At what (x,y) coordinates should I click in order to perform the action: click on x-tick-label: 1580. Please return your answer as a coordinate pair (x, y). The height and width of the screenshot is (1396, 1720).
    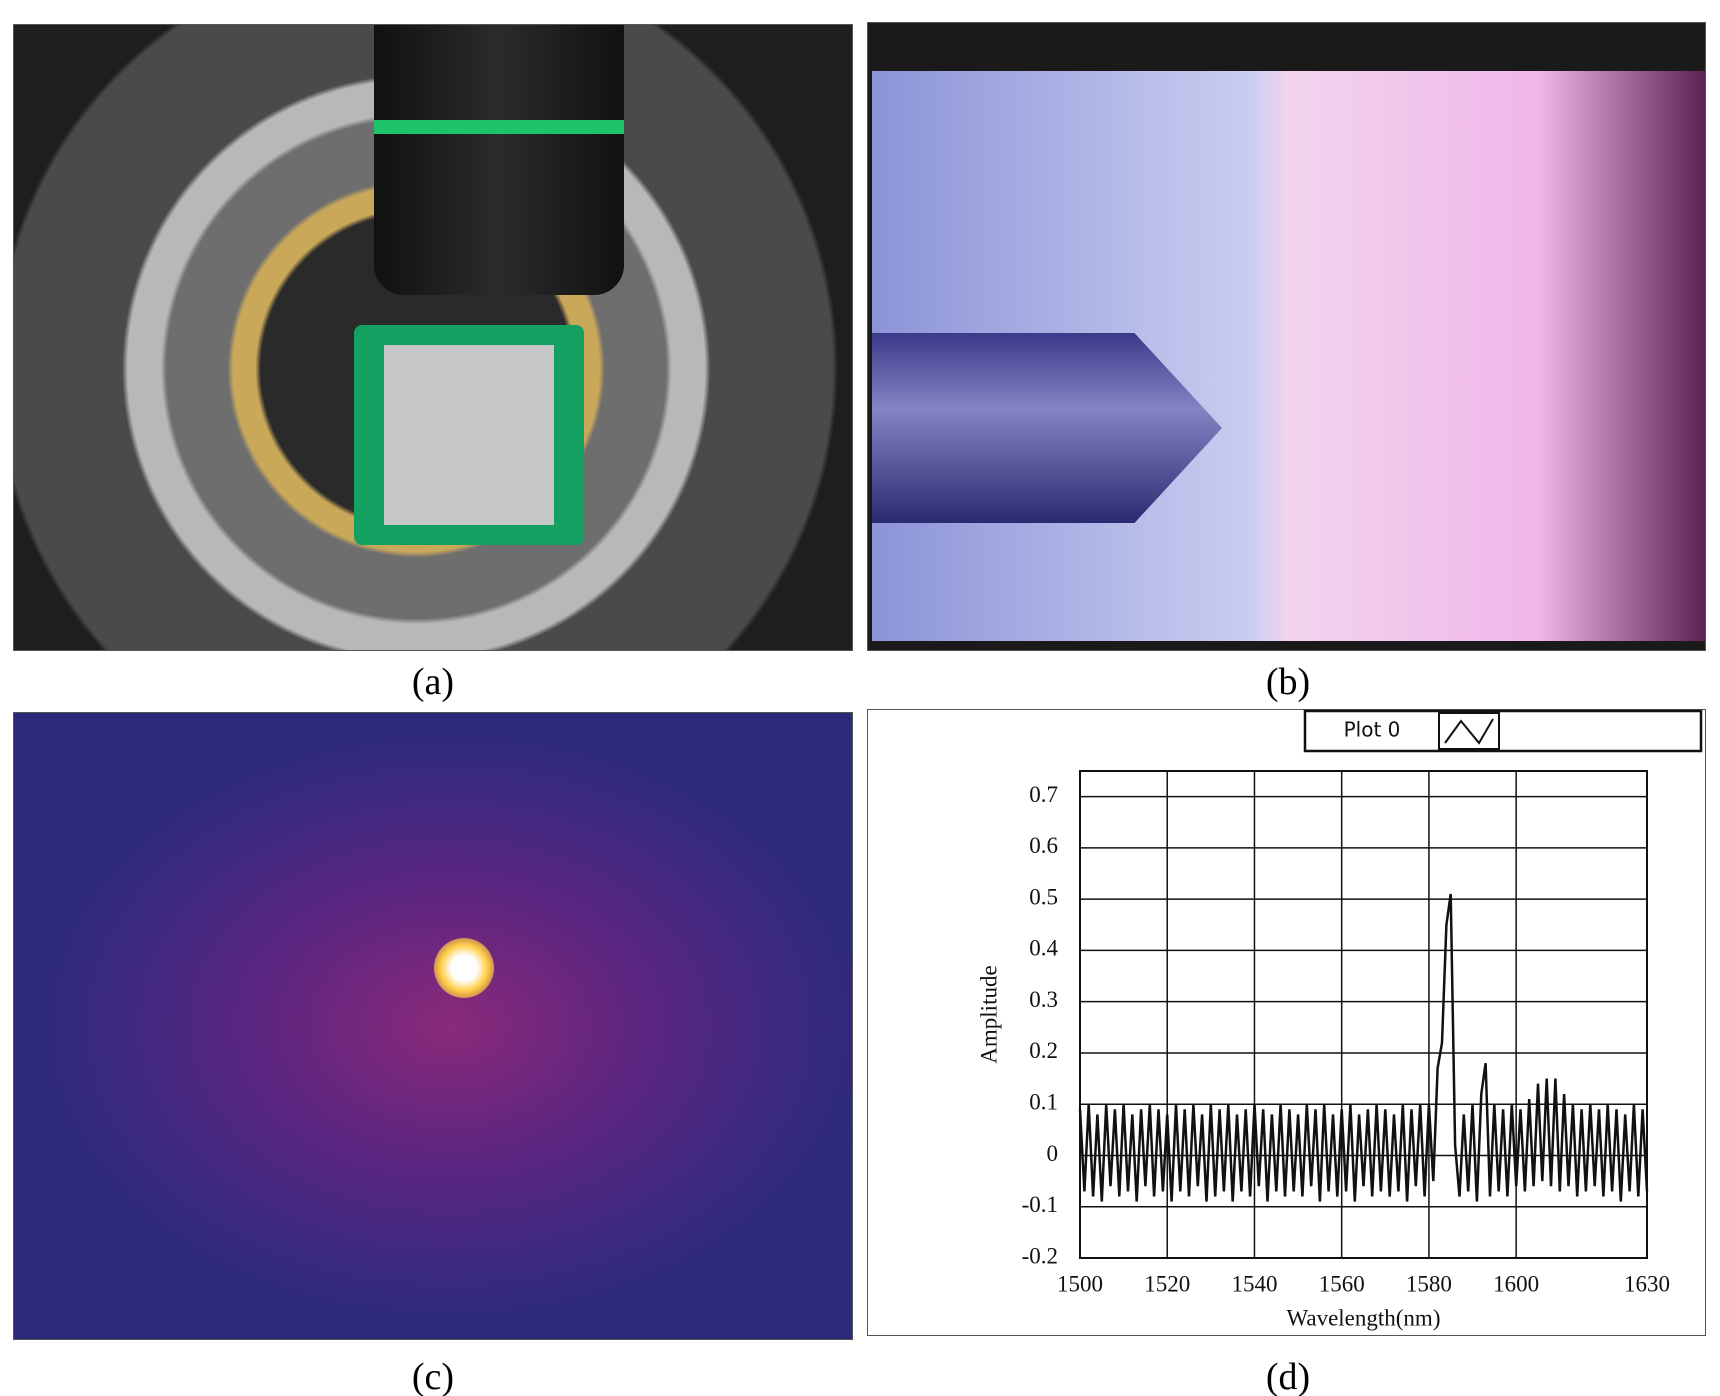
    Looking at the image, I should click on (1429, 1283).